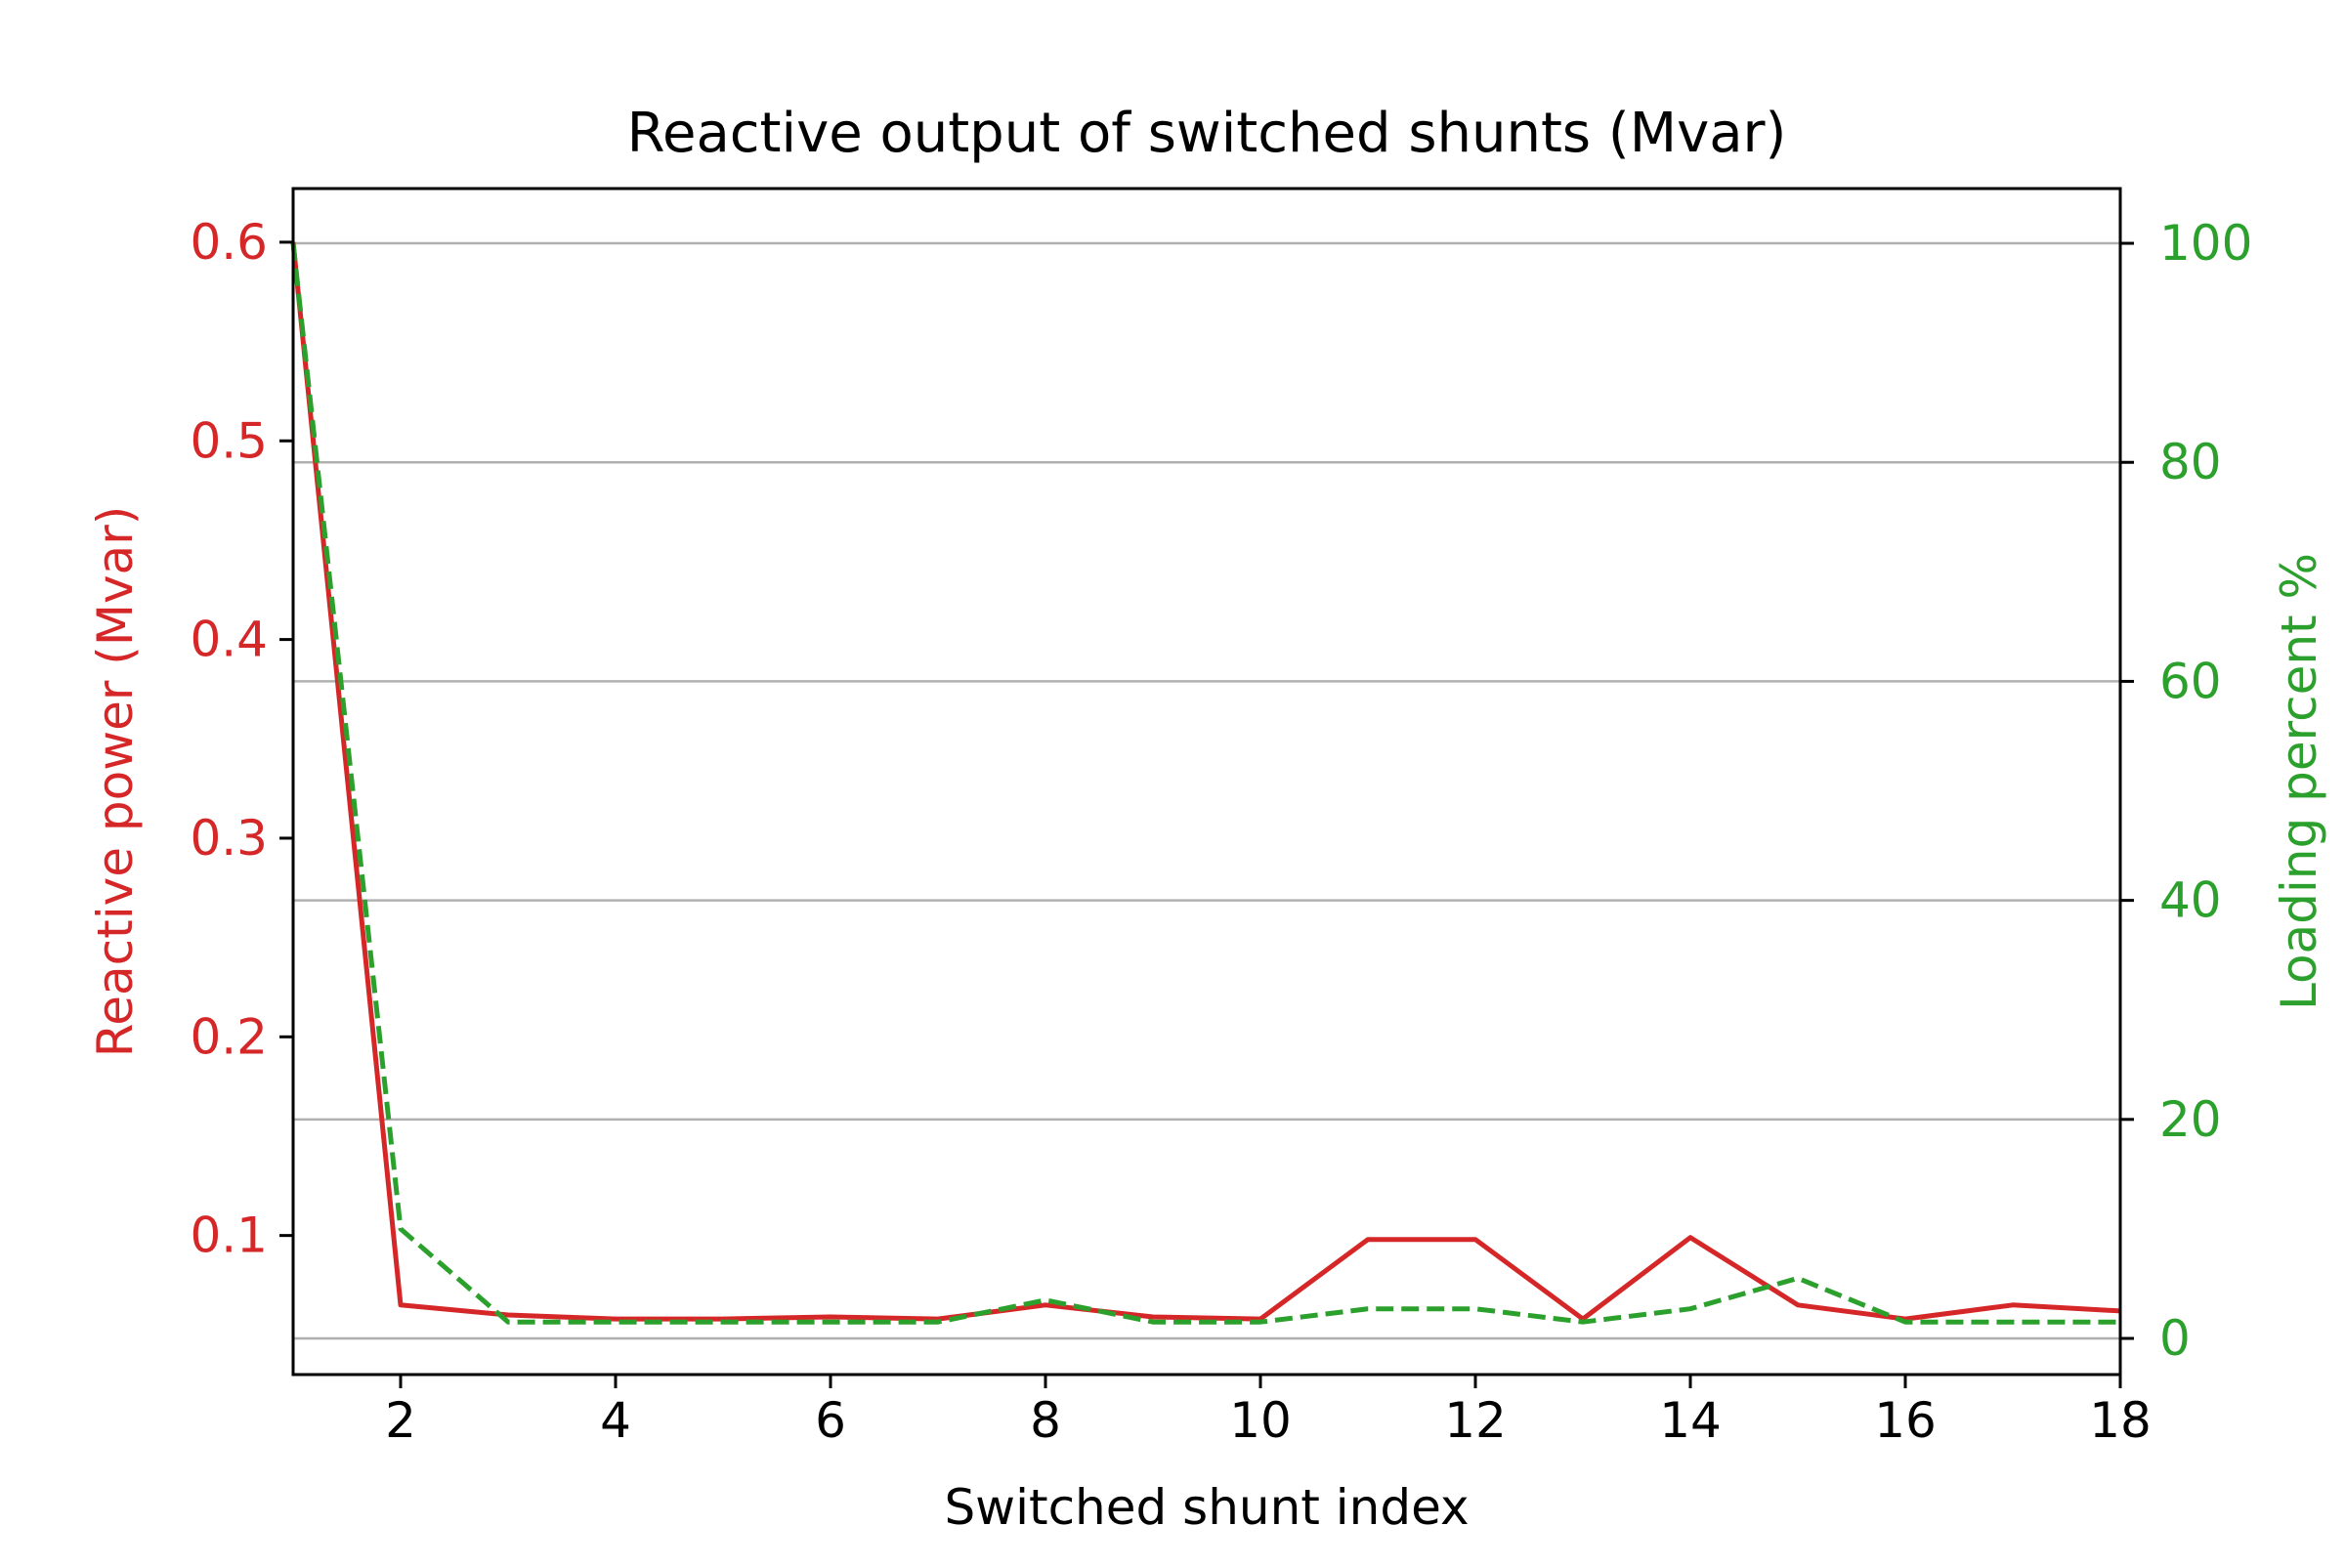 The width and height of the screenshot is (2345, 1568). What do you see at coordinates (2205, 243) in the screenshot?
I see `y-right-tick-label: 100` at bounding box center [2205, 243].